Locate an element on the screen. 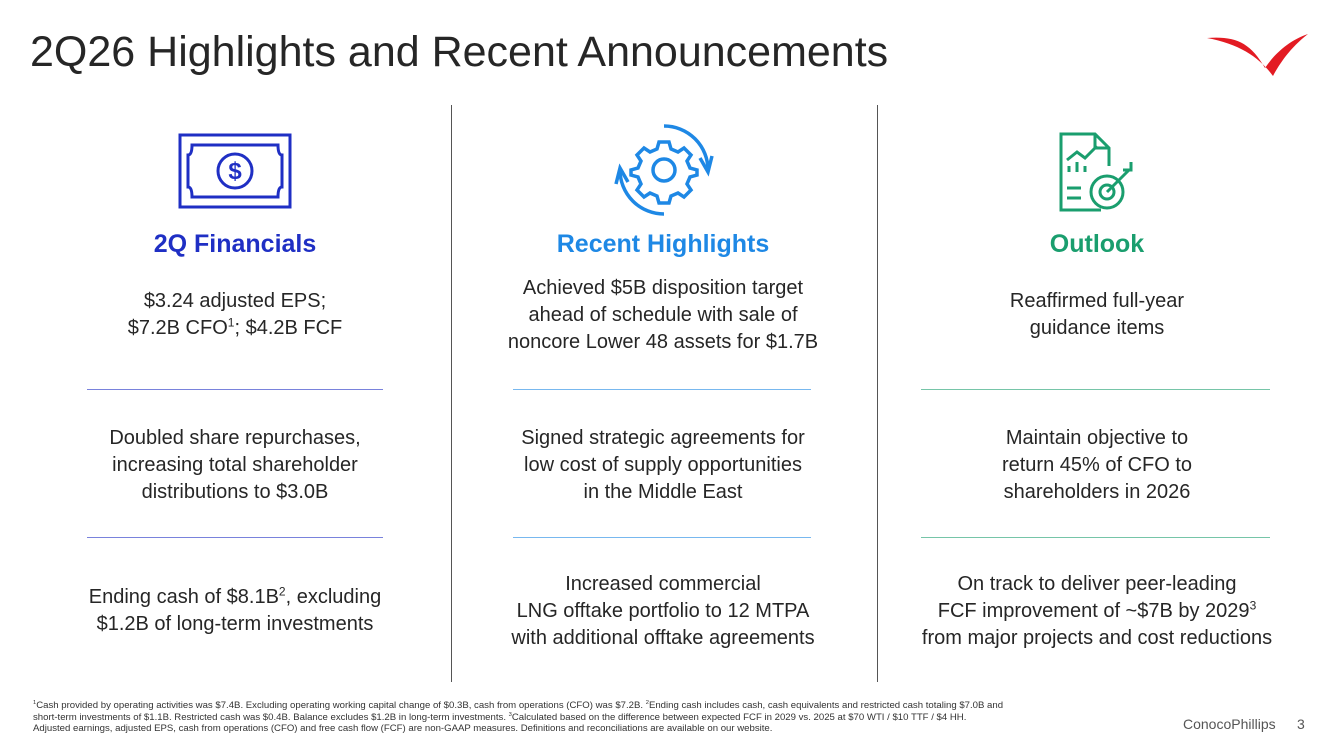 This screenshot has height=748, width=1336. text: with additional offtake agreements is located at coordinates (663, 637).